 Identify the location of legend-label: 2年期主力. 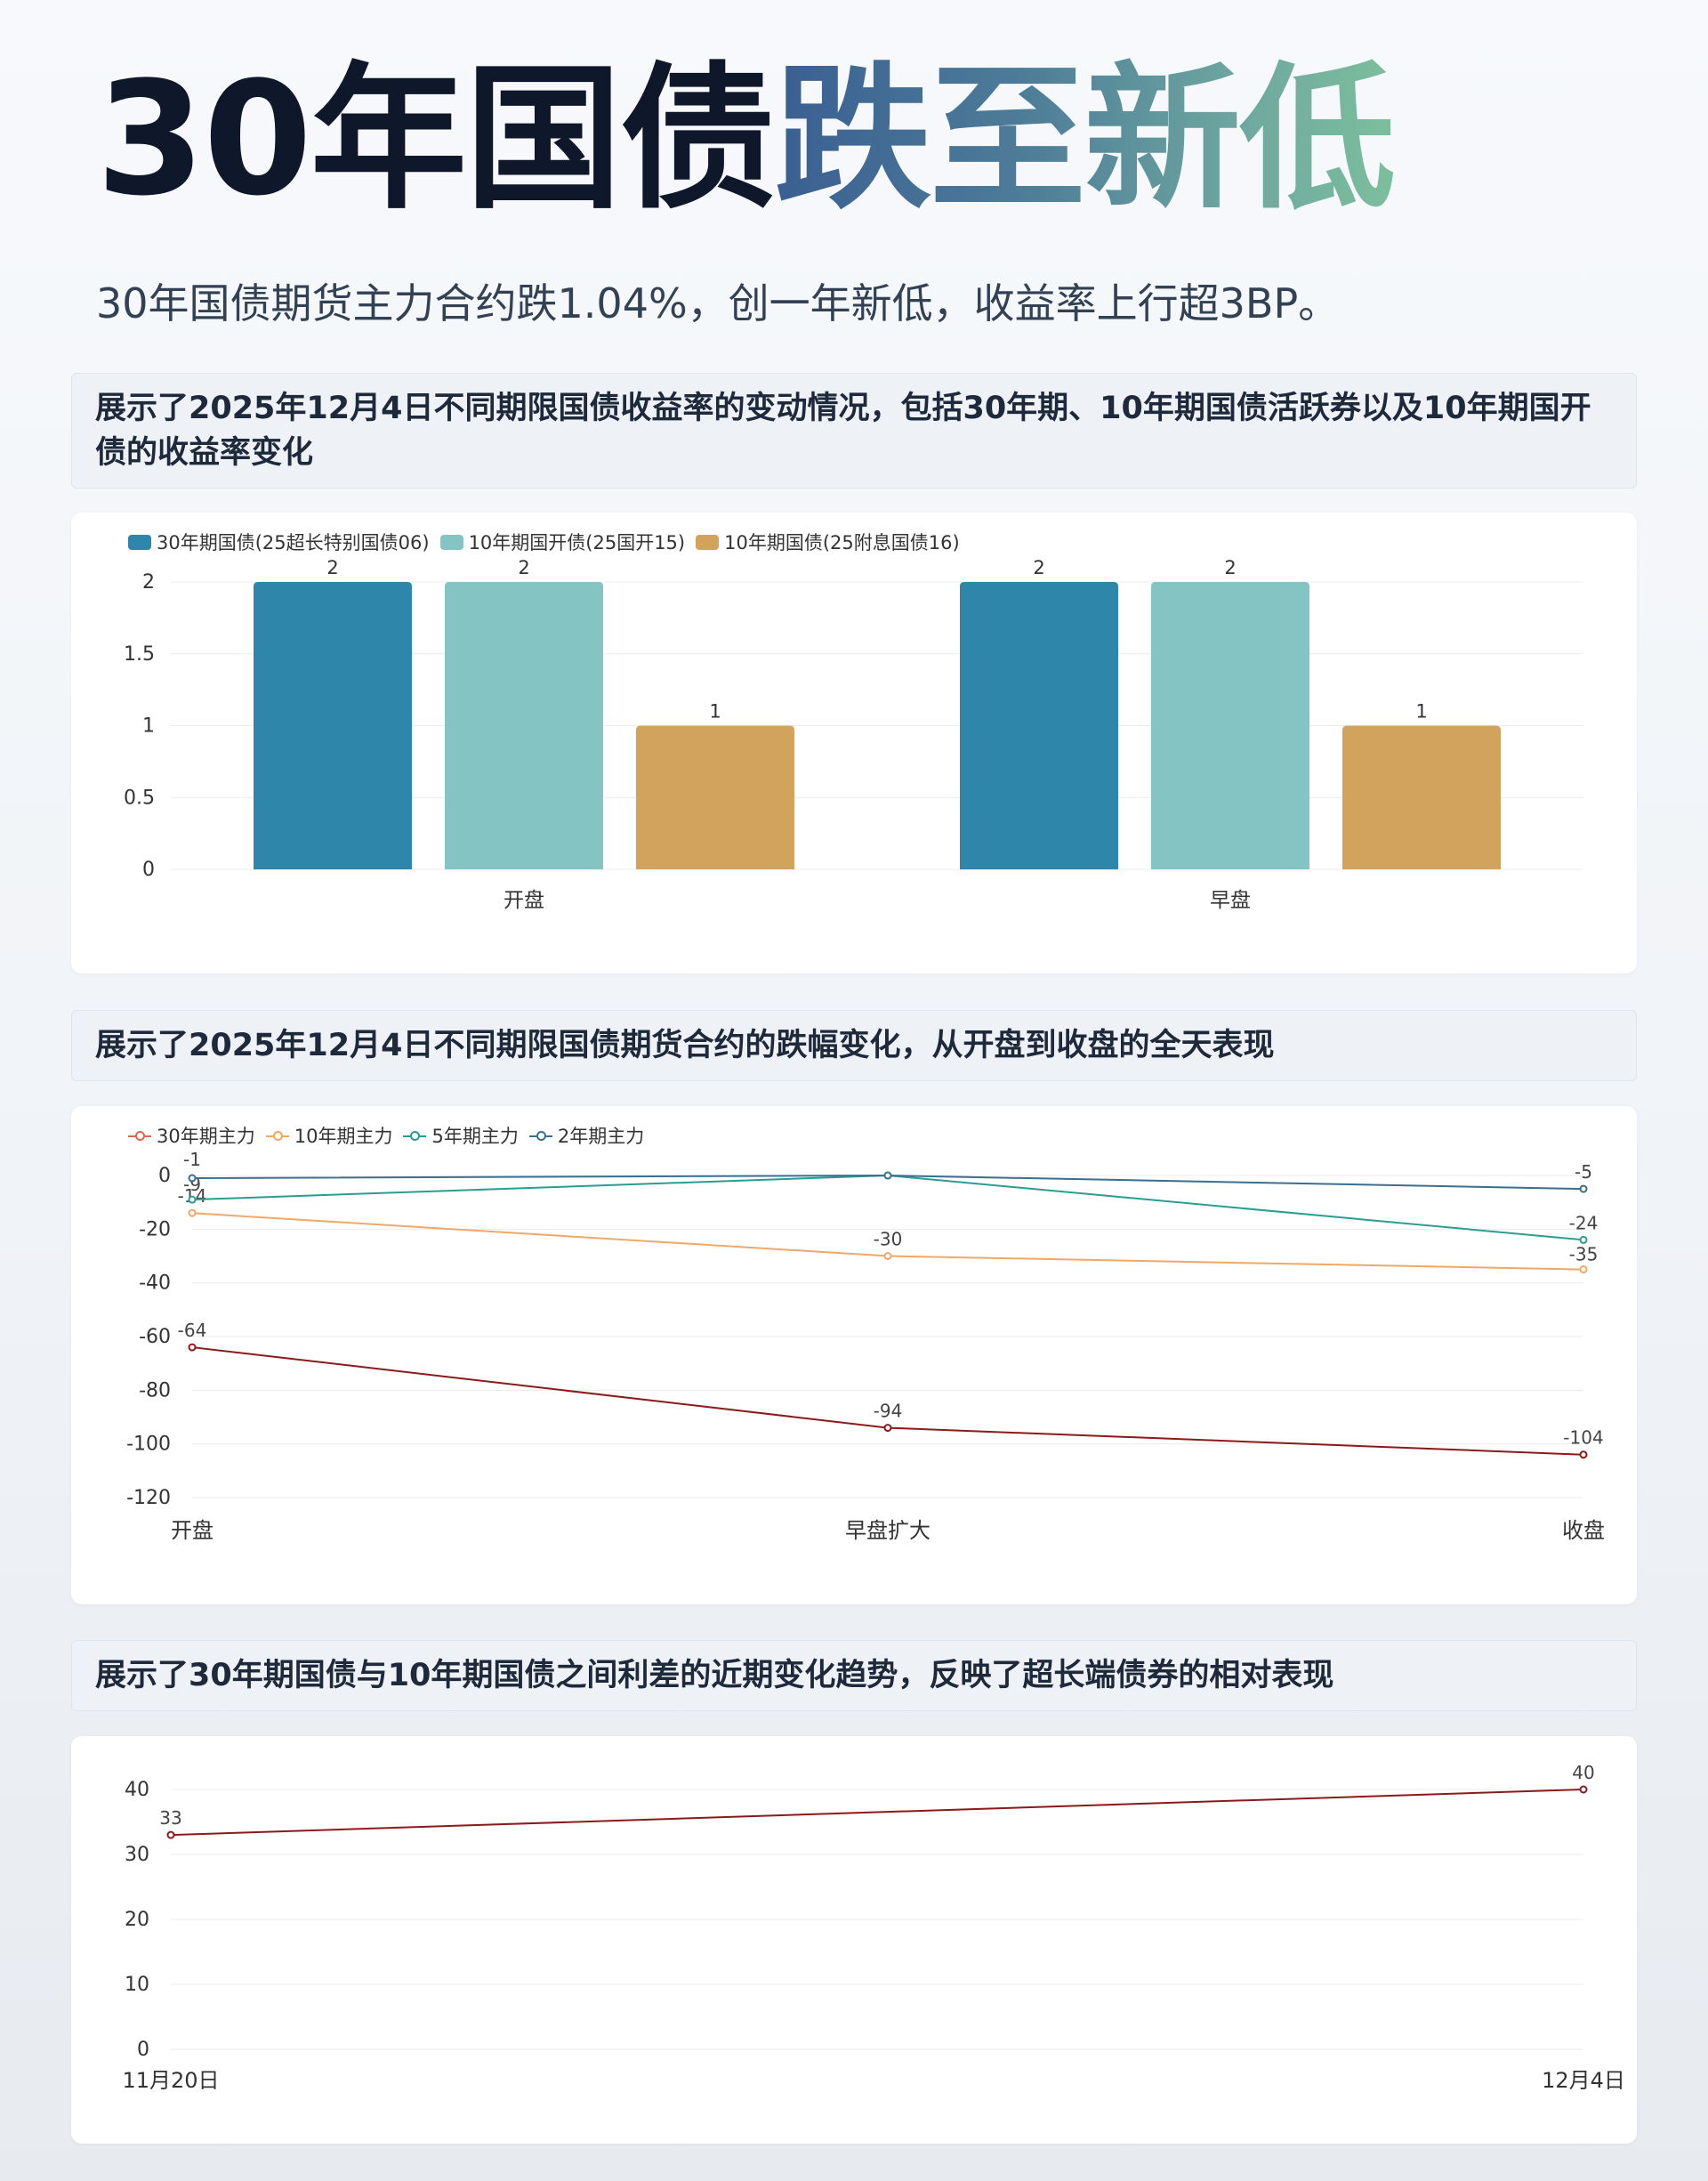
(601, 1136).